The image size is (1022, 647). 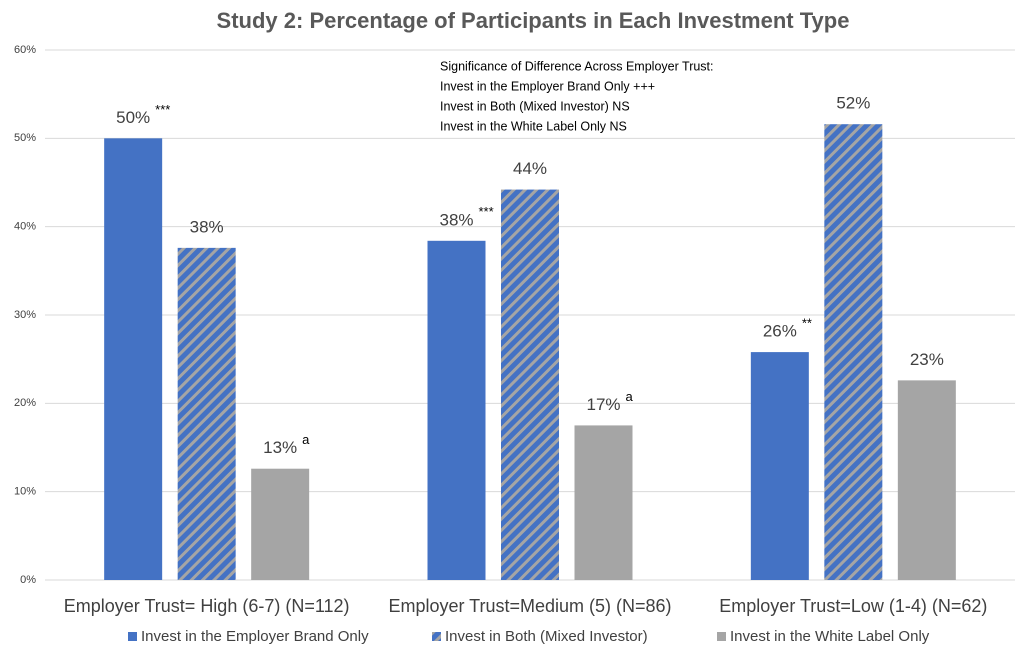 I want to click on y-tick-label: 30%, so click(x=25, y=315).